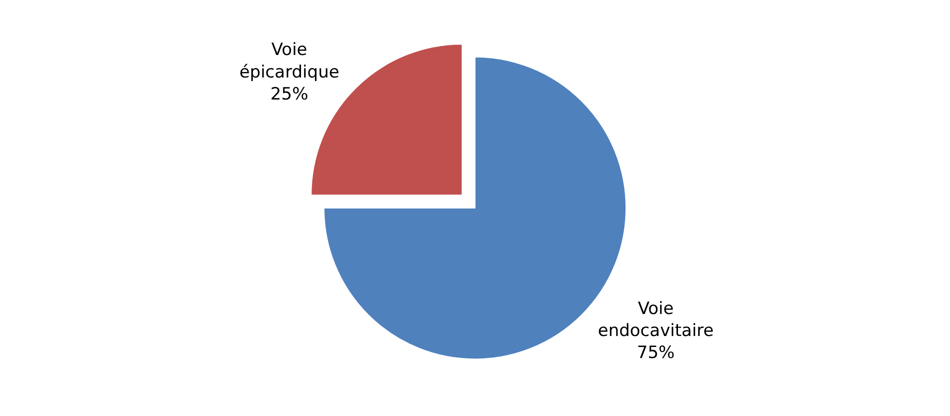 The image size is (950, 416). Describe the element at coordinates (289, 94) in the screenshot. I see `data-label: 25%` at that location.